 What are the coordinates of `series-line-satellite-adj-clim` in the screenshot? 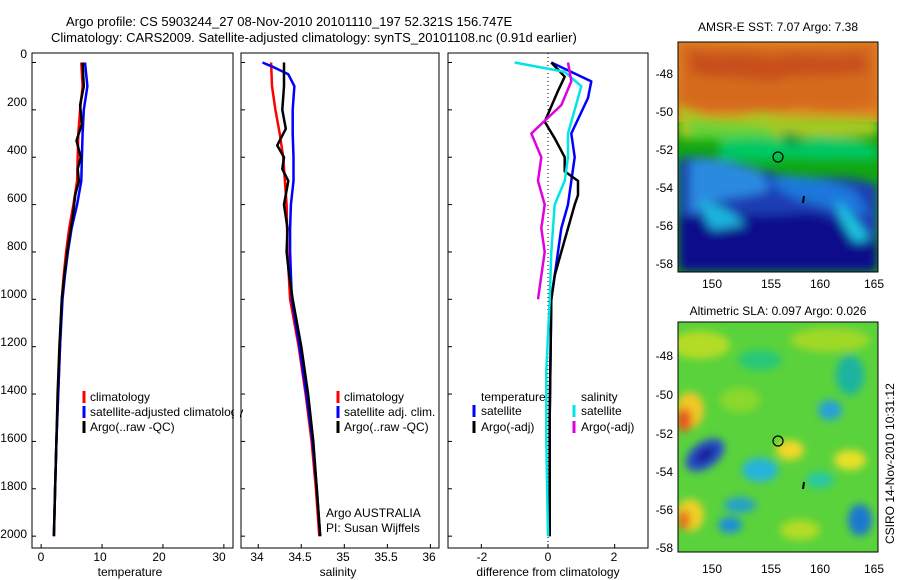 It's located at (292, 299).